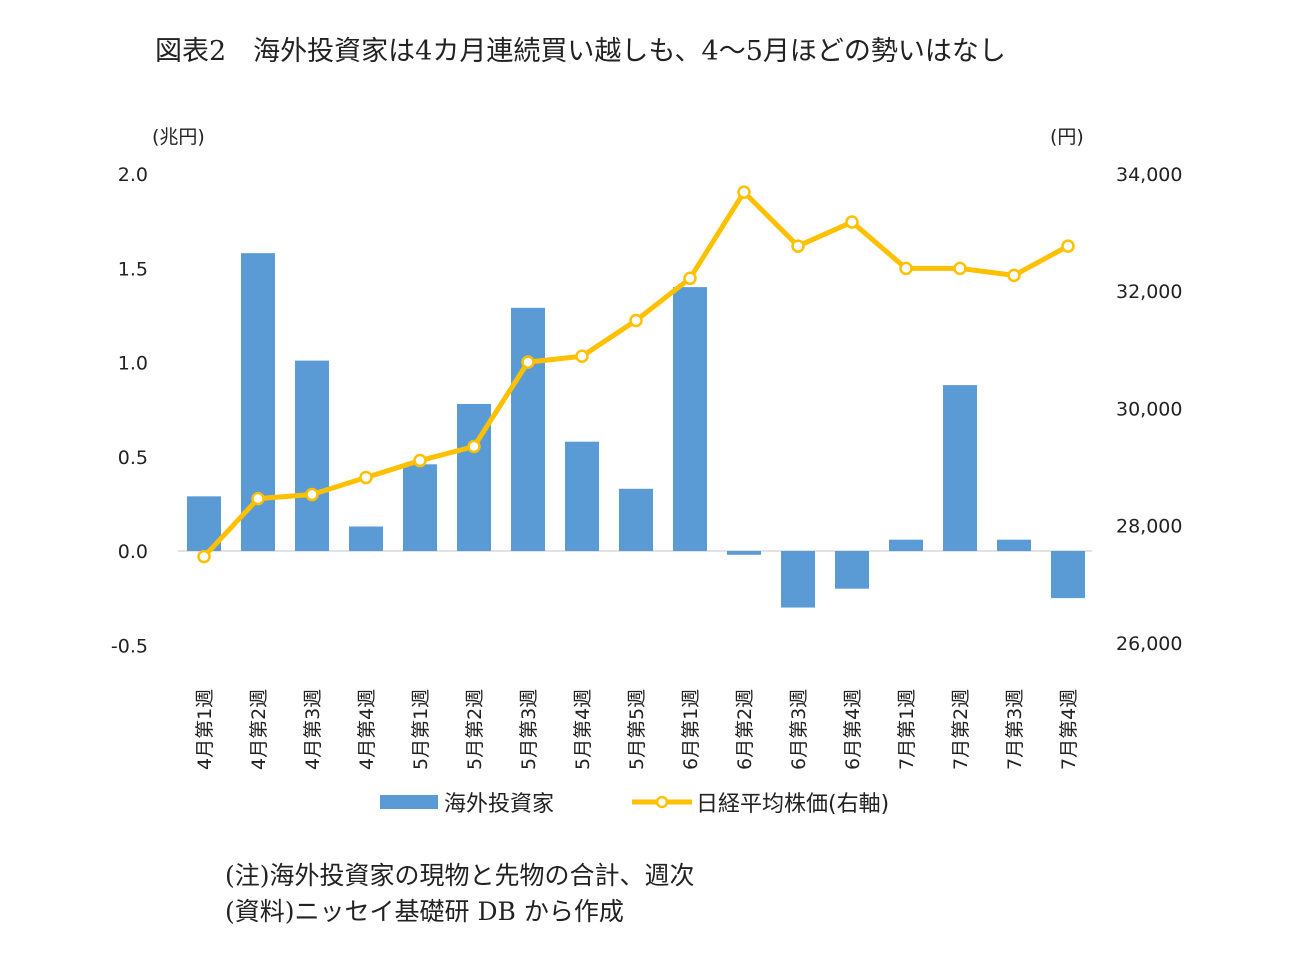 The height and width of the screenshot is (959, 1303). I want to click on left-tick-label: 0.5, so click(133, 458).